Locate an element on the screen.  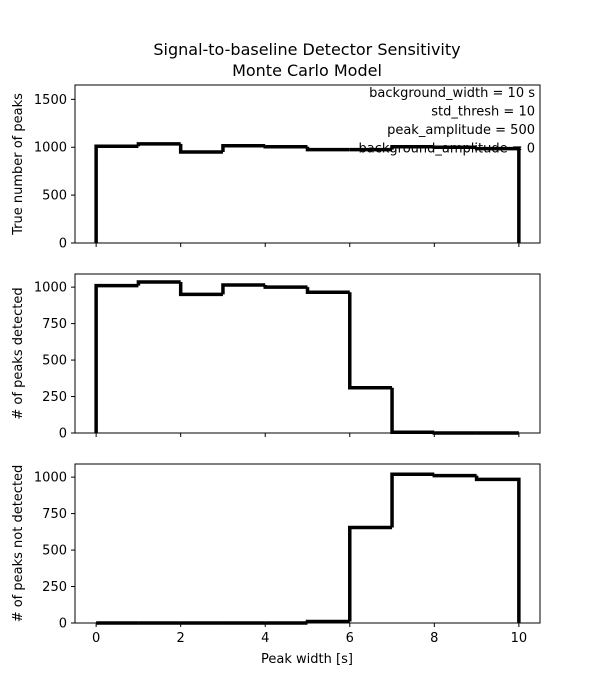
x-tick-label: 10 is located at coordinates (519, 638).